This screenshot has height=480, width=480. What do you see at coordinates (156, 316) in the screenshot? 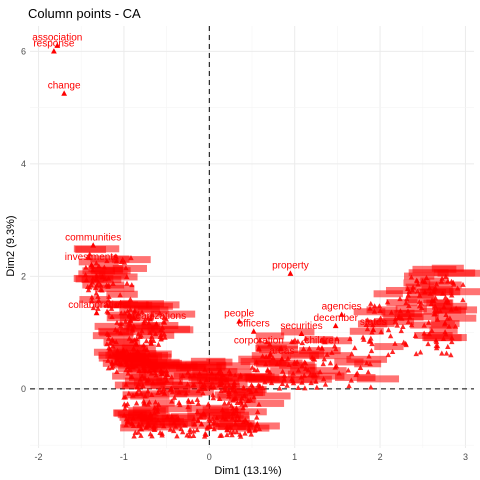
I see `point-label: organizations` at bounding box center [156, 316].